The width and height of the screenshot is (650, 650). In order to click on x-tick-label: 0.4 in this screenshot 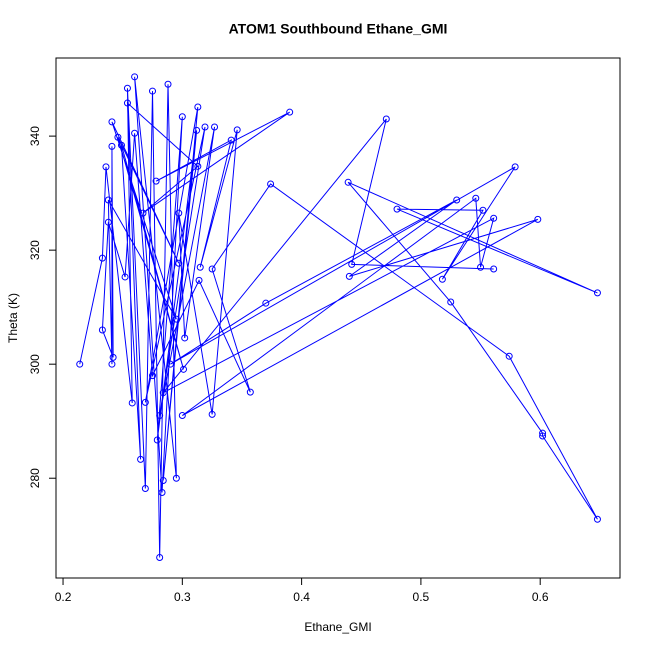, I will do `click(301, 597)`.